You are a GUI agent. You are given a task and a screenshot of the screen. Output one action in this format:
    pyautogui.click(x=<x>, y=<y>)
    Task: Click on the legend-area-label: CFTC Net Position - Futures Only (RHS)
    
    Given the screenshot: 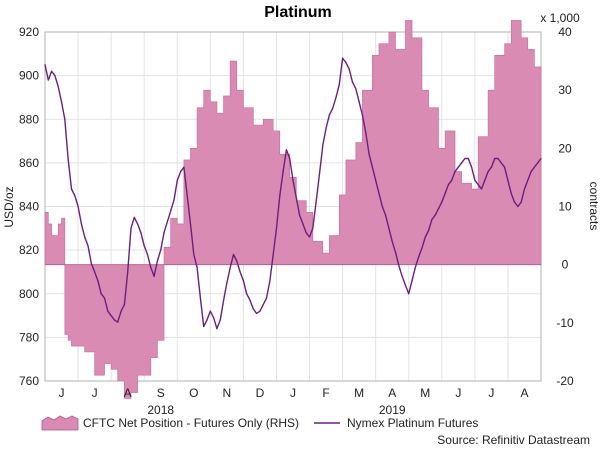 What is the action you would take?
    pyautogui.click(x=191, y=423)
    